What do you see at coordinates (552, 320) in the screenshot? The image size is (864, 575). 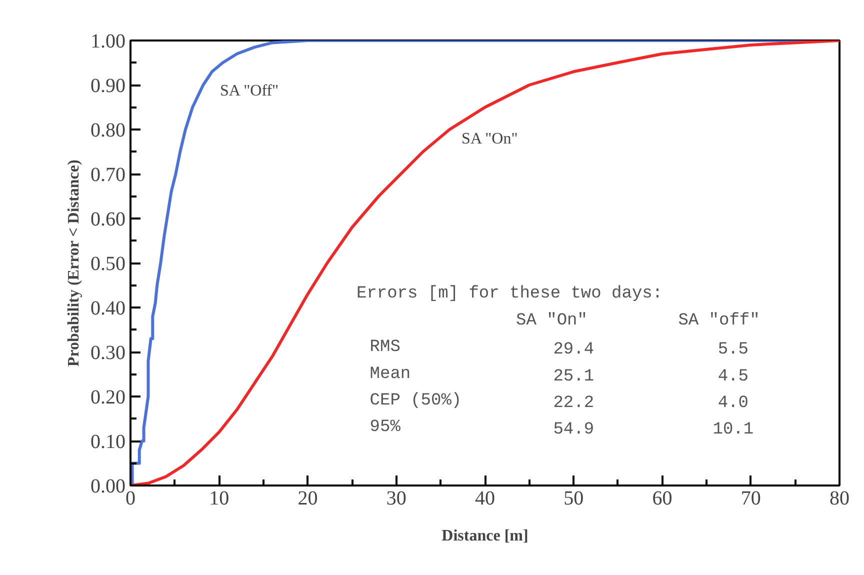 I see `annotation: SA "On"` at bounding box center [552, 320].